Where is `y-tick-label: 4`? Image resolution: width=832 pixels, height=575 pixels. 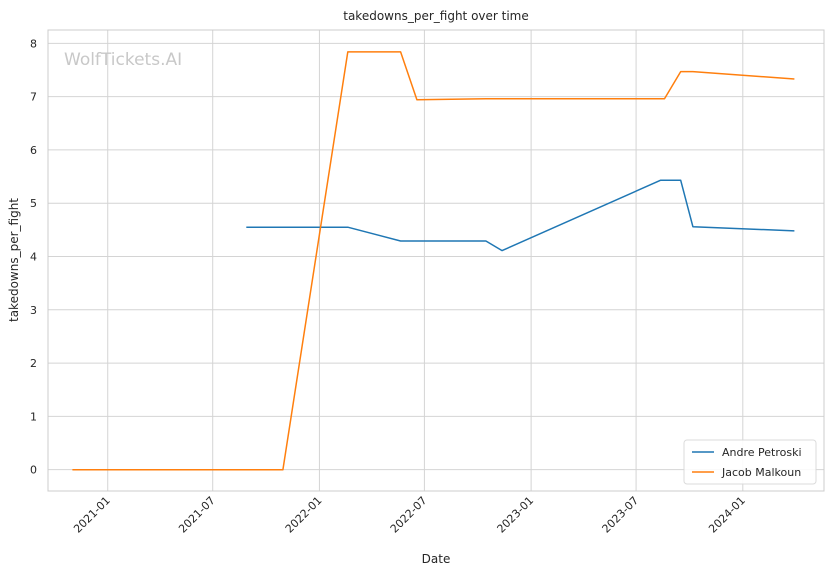
y-tick-label: 4 is located at coordinates (33, 257).